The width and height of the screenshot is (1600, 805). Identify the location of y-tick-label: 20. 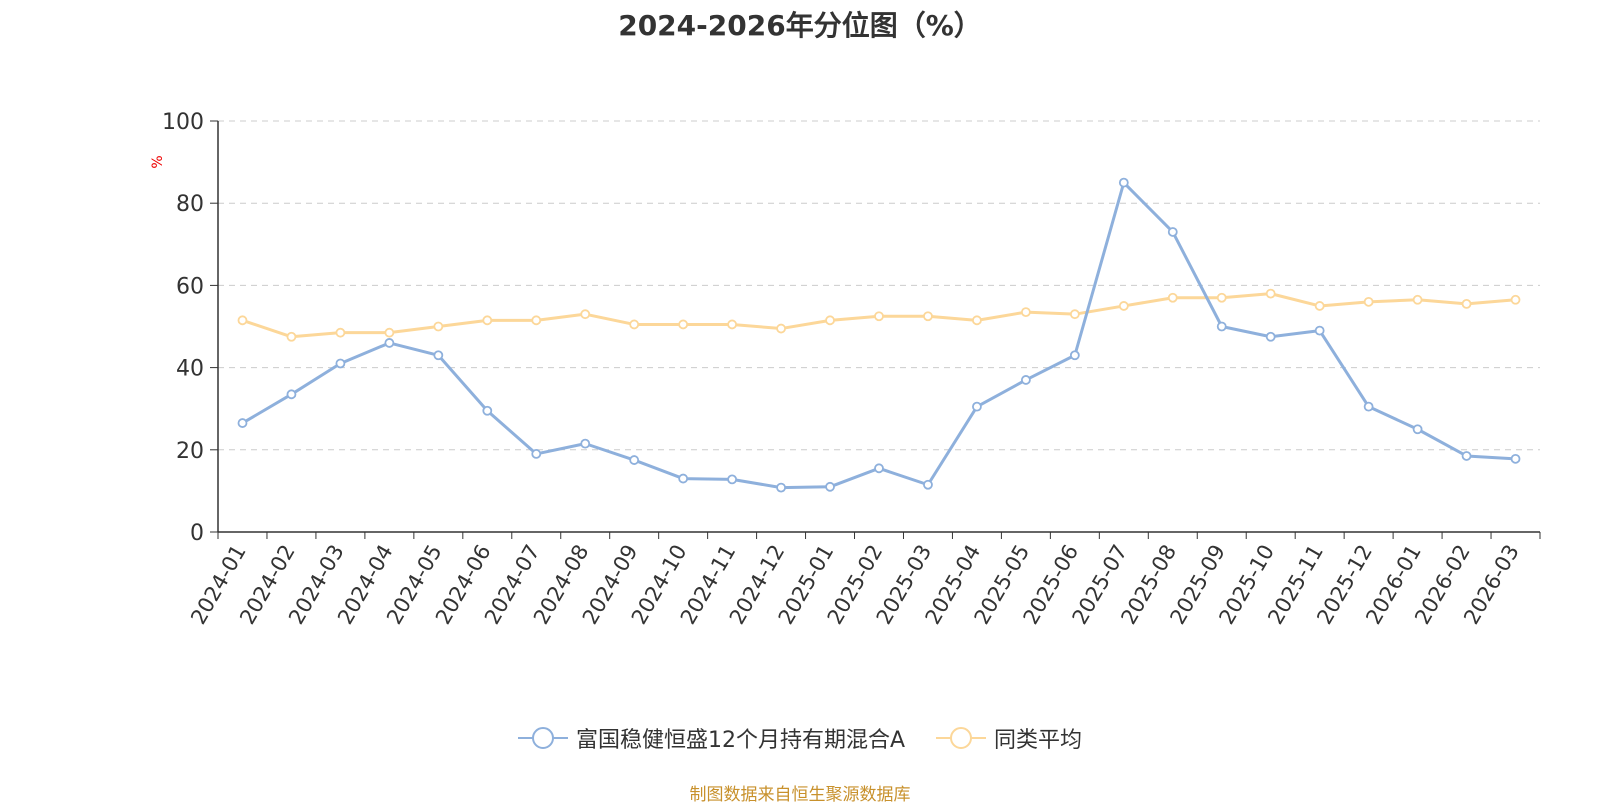
(190, 451).